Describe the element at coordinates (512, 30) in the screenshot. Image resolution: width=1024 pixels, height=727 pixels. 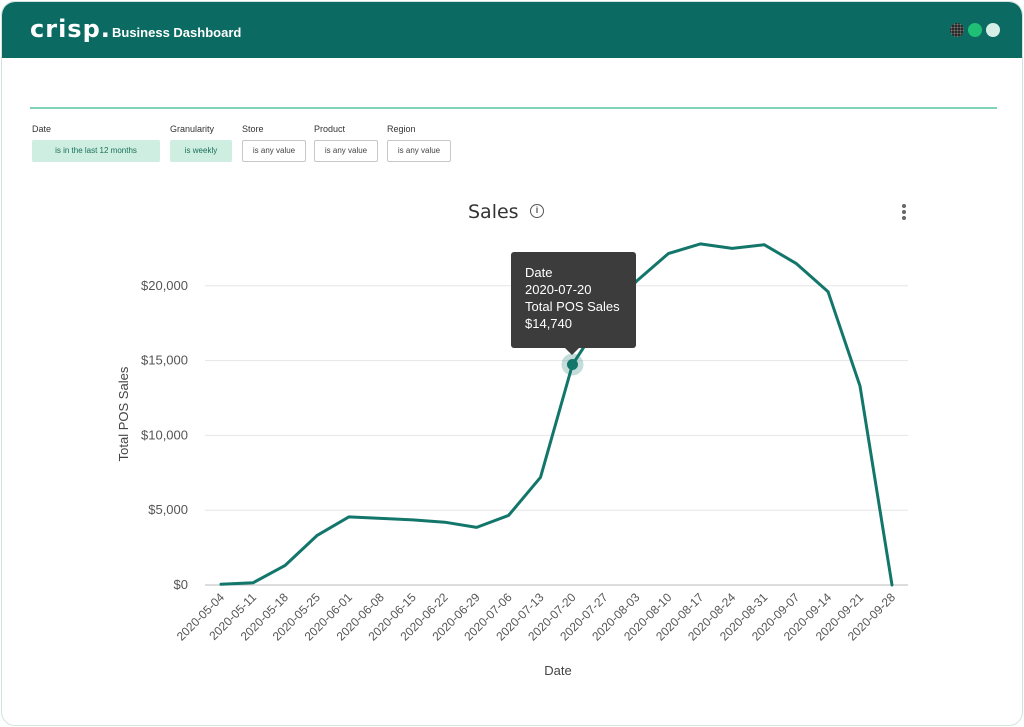
I see `app-header: crisp. Business Dashboard` at that location.